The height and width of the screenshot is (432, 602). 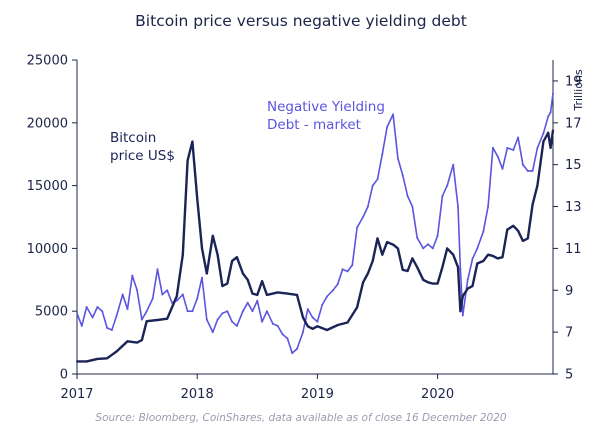 I want to click on right-axis-unit-label: Trillions, so click(x=578, y=90).